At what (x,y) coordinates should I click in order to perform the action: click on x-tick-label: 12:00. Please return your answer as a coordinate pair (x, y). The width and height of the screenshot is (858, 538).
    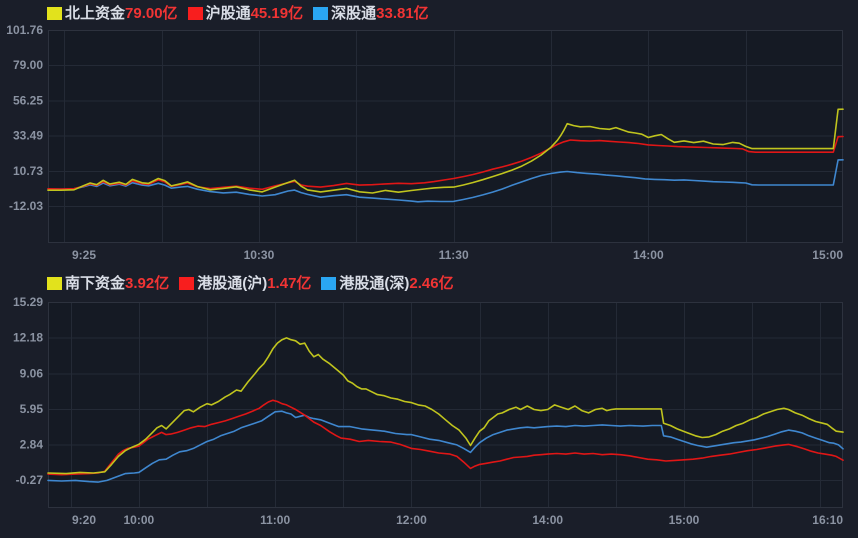
    Looking at the image, I should click on (411, 520).